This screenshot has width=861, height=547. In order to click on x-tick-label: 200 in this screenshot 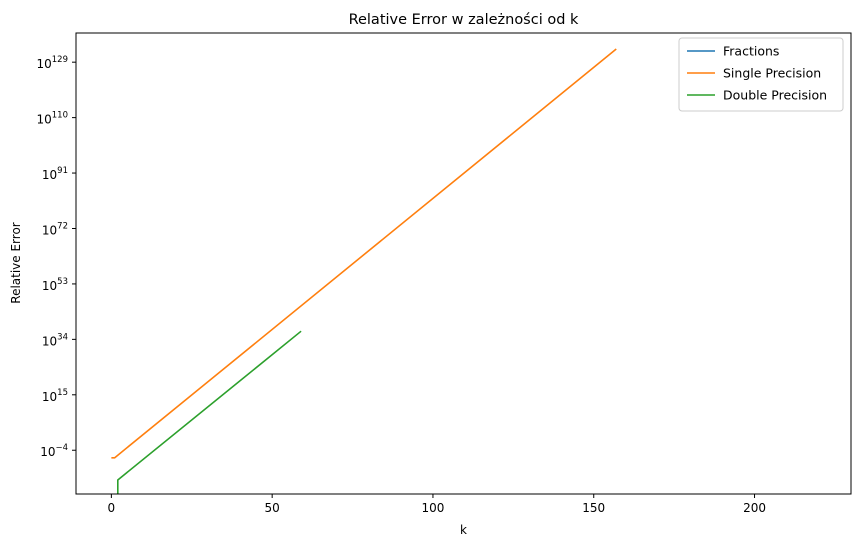, I will do `click(754, 508)`.